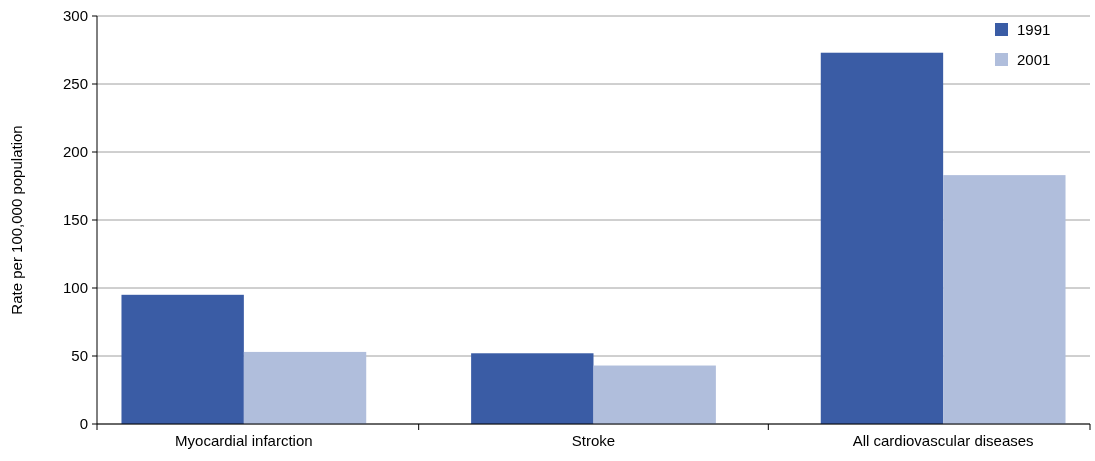 The width and height of the screenshot is (1095, 461). What do you see at coordinates (75, 84) in the screenshot?
I see `y-tick-label: 250` at bounding box center [75, 84].